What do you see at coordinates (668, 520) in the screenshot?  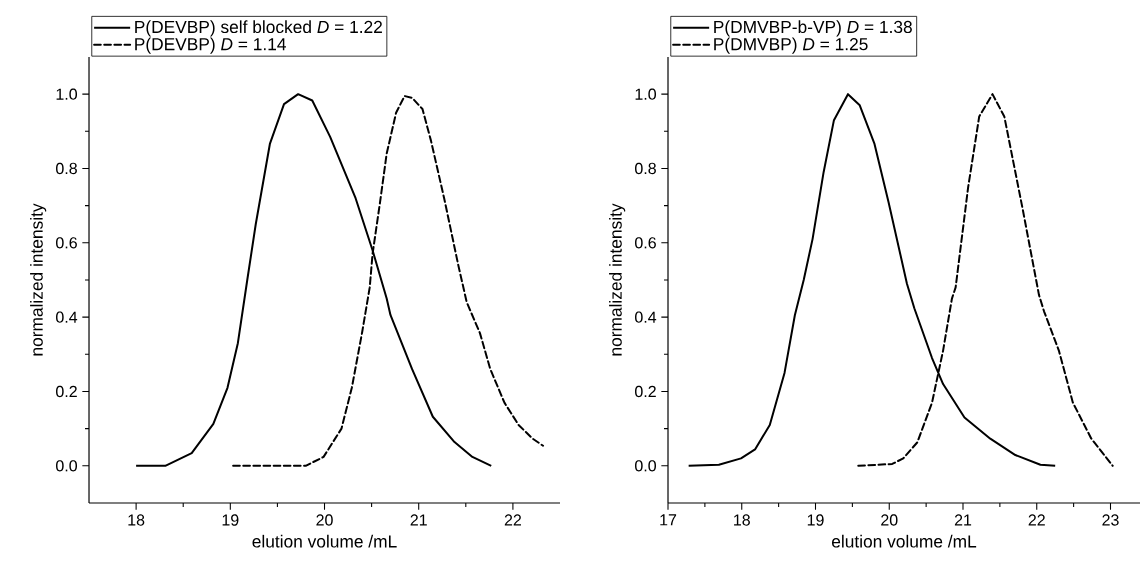 I see `x-tick-label: 17` at bounding box center [668, 520].